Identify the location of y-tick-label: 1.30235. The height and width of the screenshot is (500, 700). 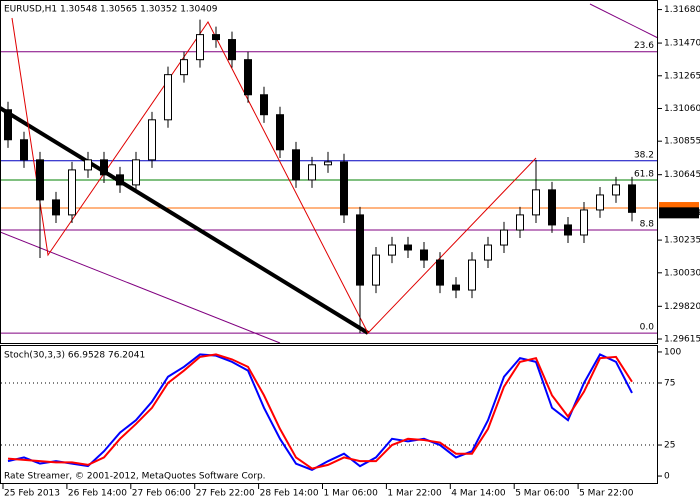
(682, 241).